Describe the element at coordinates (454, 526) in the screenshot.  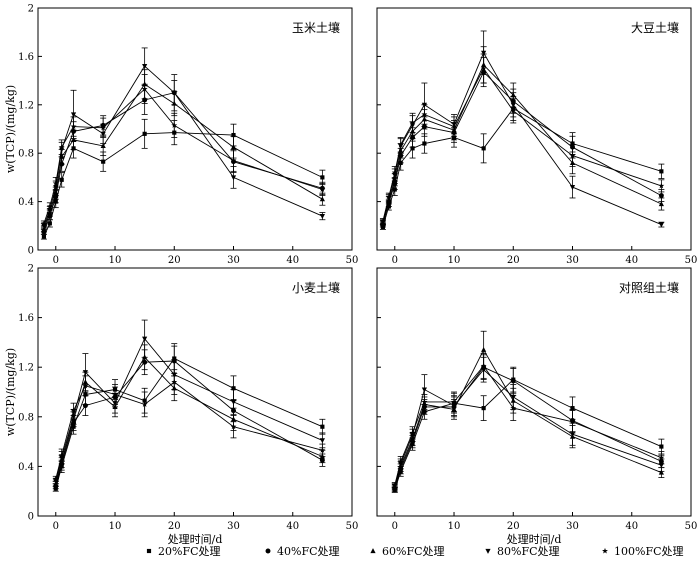
I see `x-tick-label: 10` at that location.